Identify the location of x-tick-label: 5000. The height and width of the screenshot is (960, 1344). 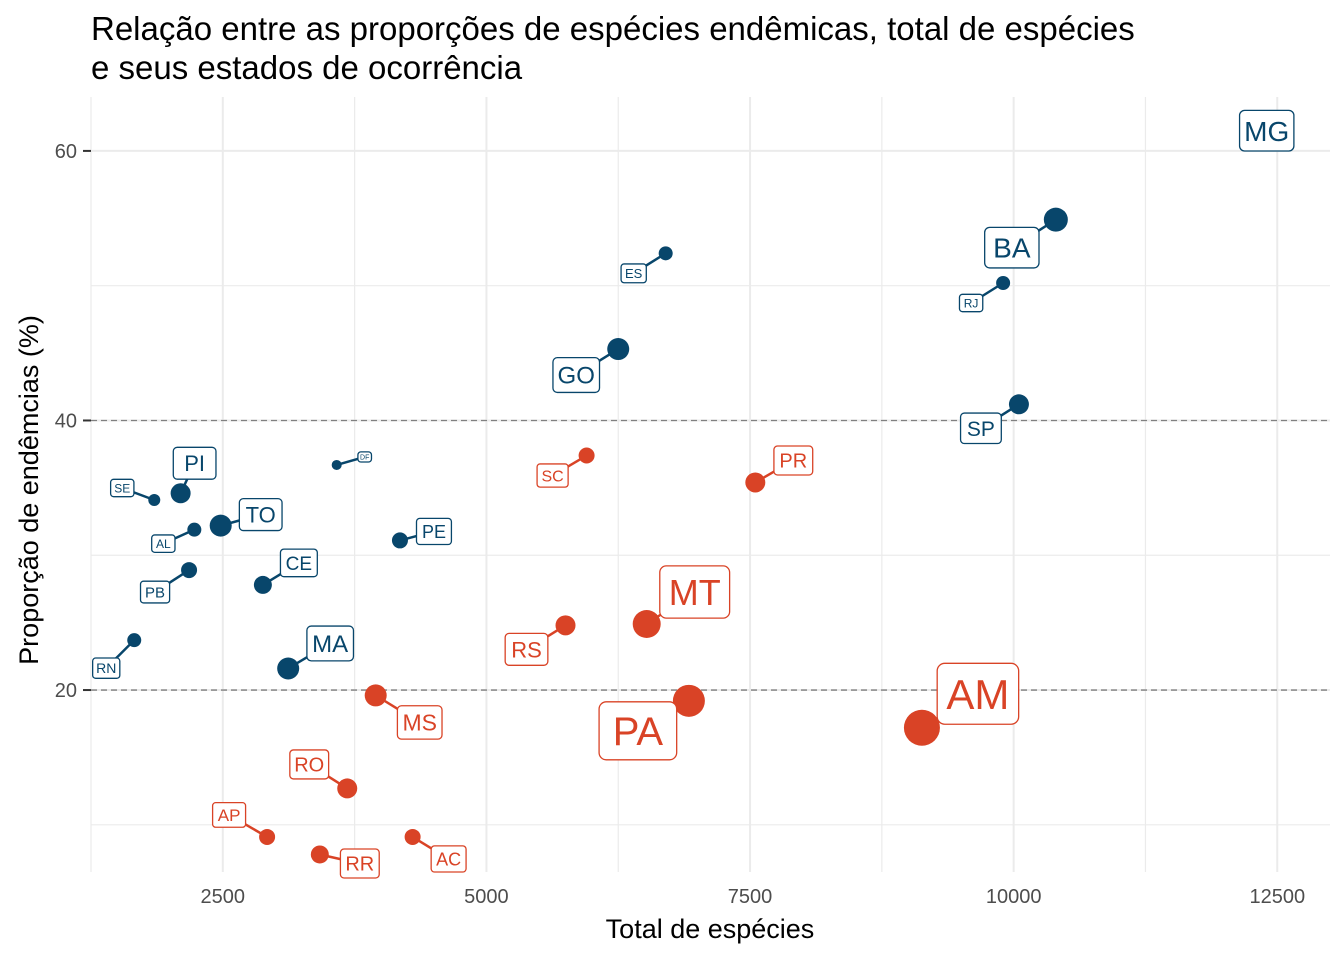
(486, 897).